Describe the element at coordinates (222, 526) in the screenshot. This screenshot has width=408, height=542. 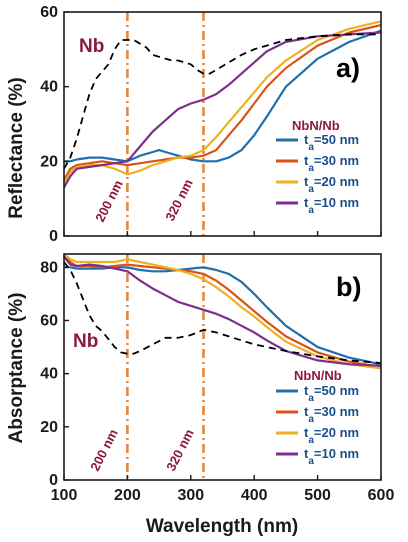
I see `panel-b-x-axis-title: Wavelength (nm)` at that location.